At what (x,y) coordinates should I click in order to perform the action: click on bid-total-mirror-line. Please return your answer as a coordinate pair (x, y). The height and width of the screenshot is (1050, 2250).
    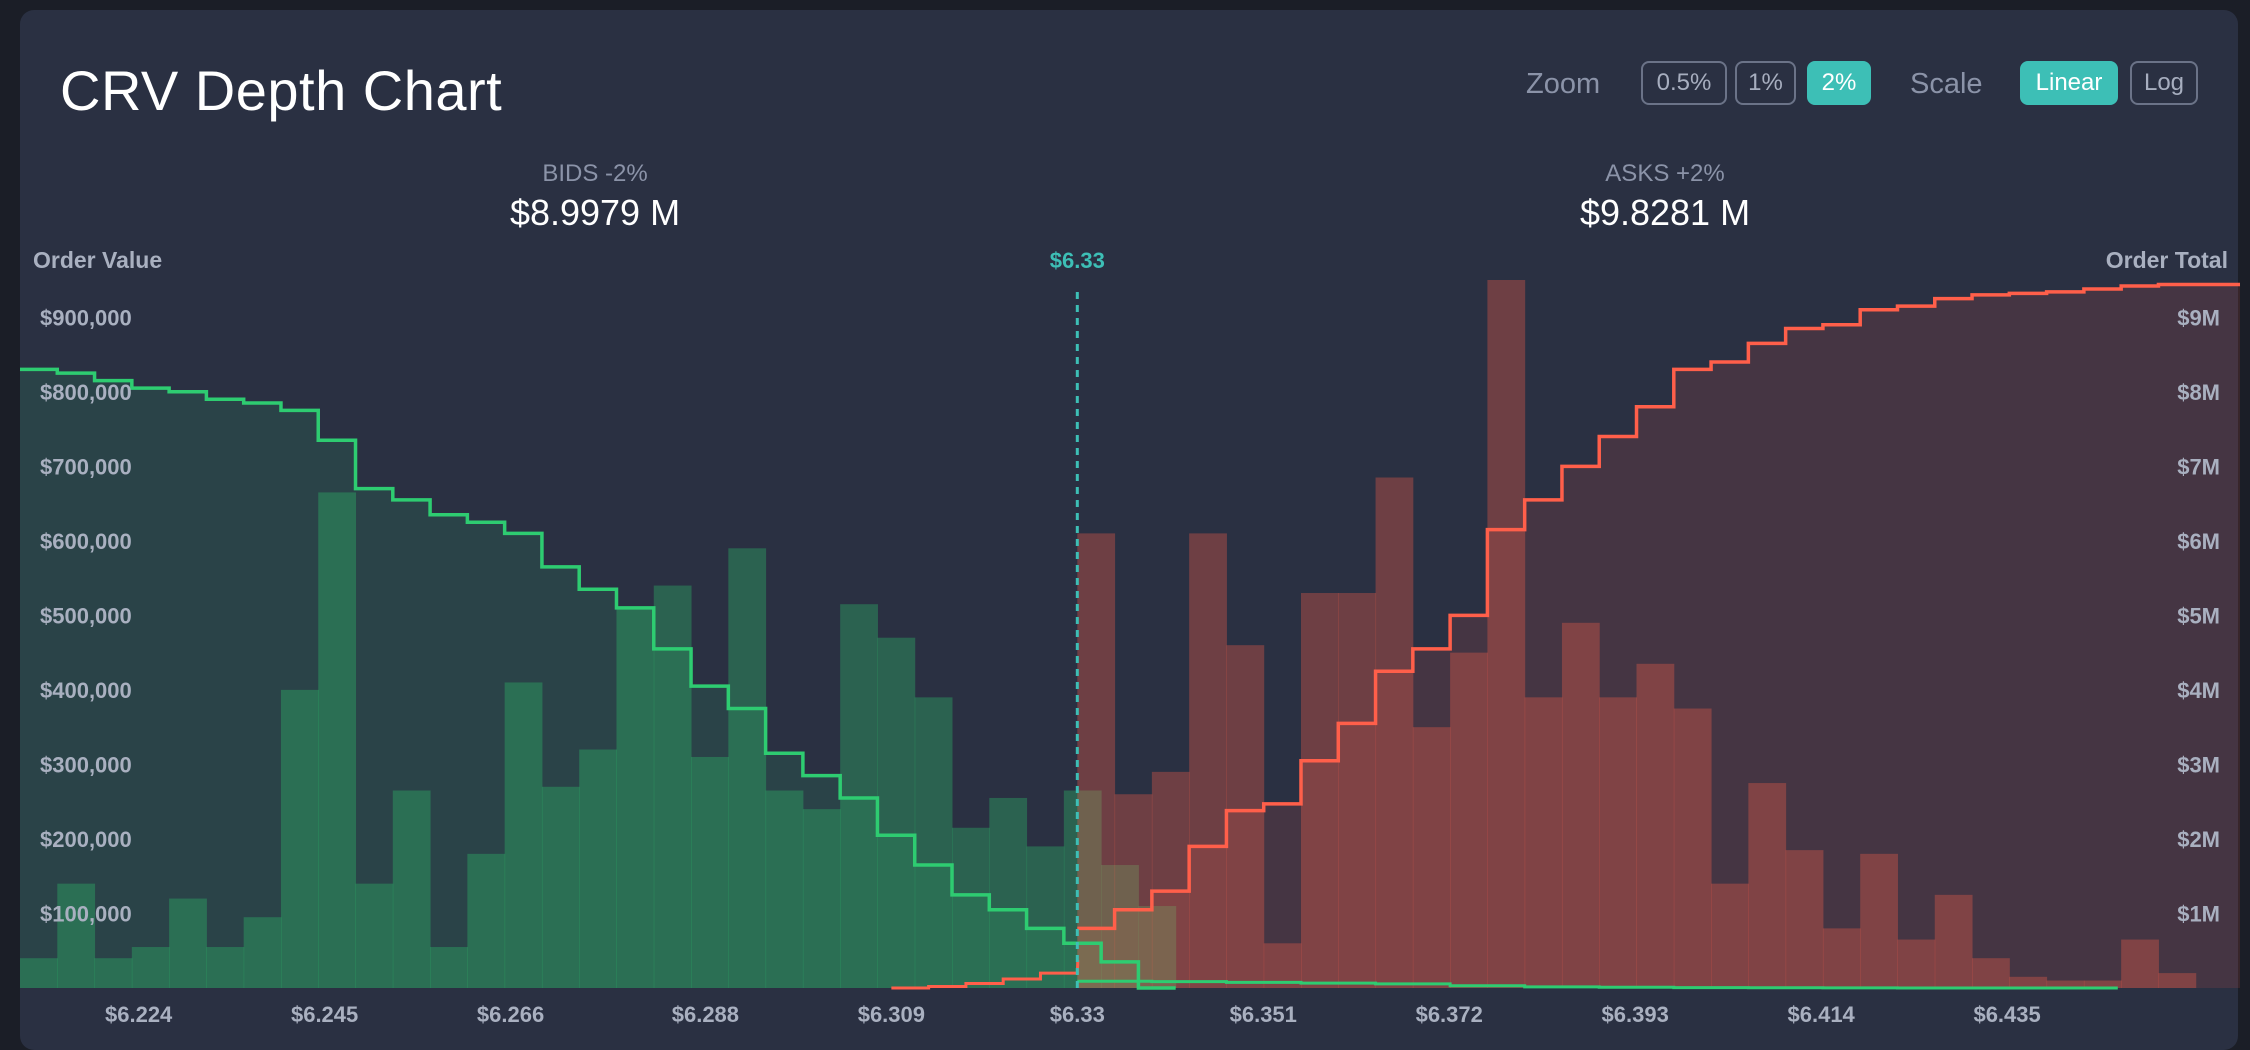
    Looking at the image, I should click on (1597, 984).